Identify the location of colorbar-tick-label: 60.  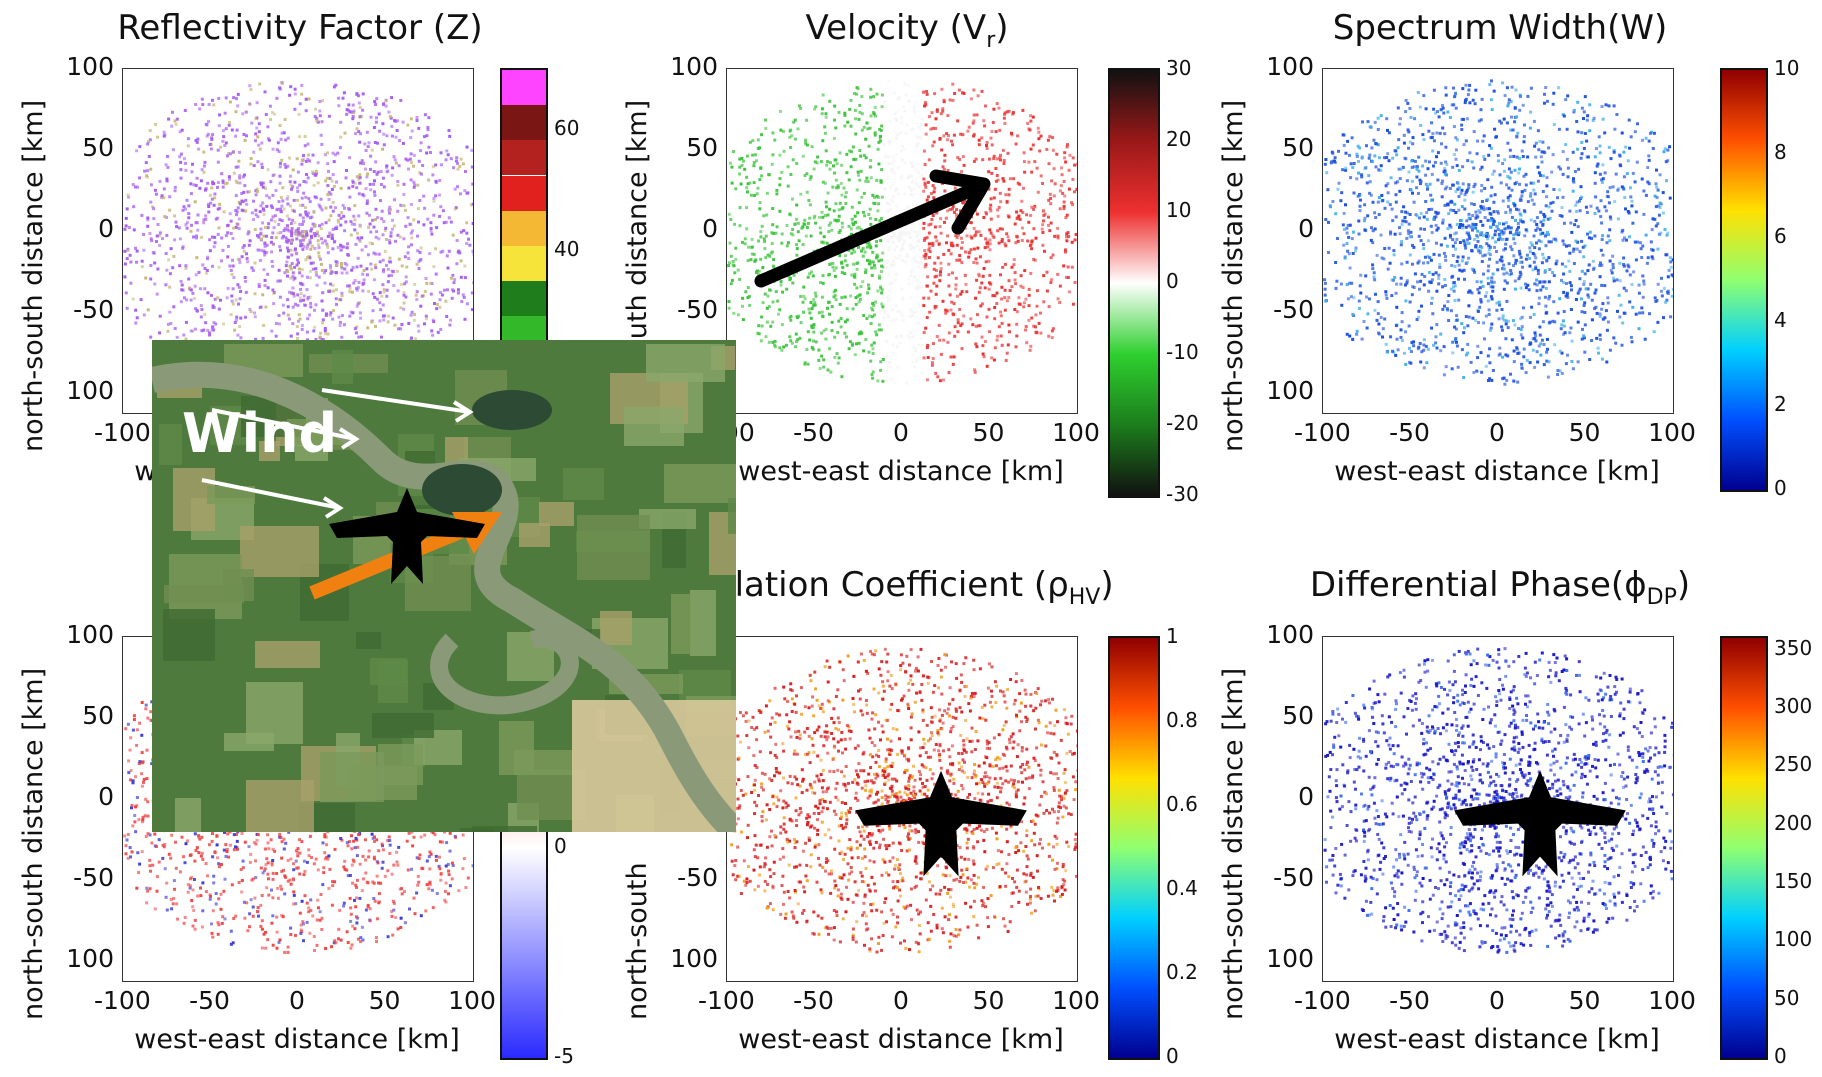
(567, 128).